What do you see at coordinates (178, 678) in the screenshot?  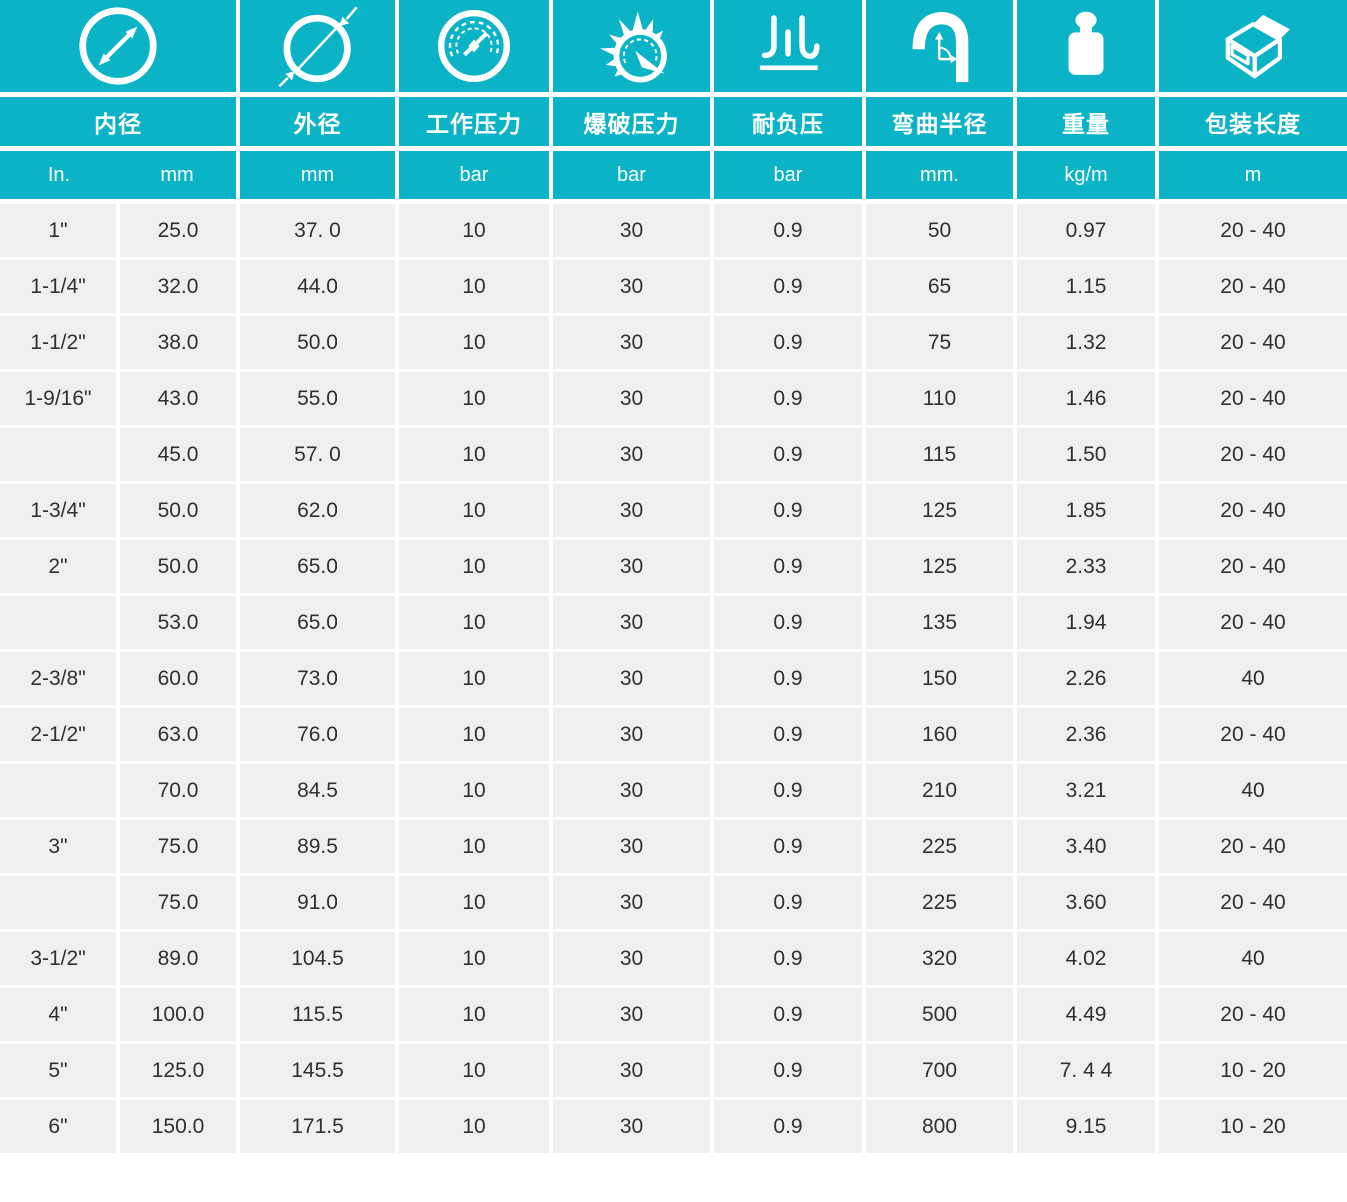 I see `table-cell: 60.0` at bounding box center [178, 678].